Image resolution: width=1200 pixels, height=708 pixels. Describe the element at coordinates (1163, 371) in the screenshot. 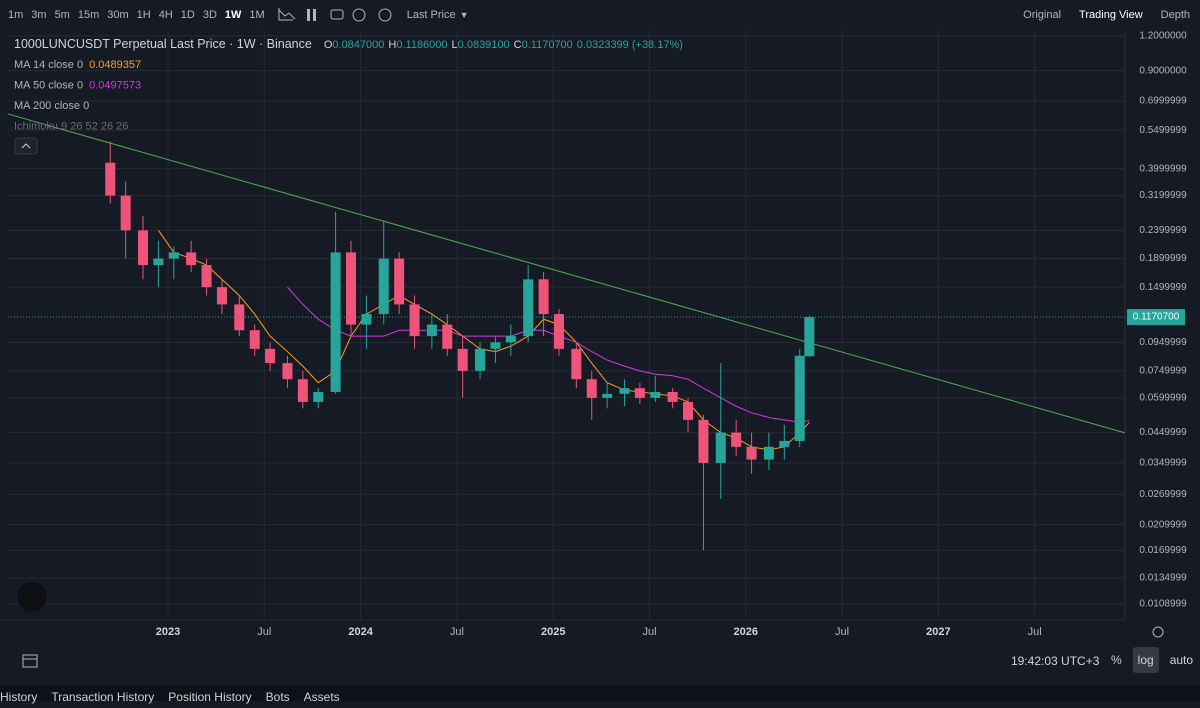

I see `y-tick-label: 0.0749999` at that location.